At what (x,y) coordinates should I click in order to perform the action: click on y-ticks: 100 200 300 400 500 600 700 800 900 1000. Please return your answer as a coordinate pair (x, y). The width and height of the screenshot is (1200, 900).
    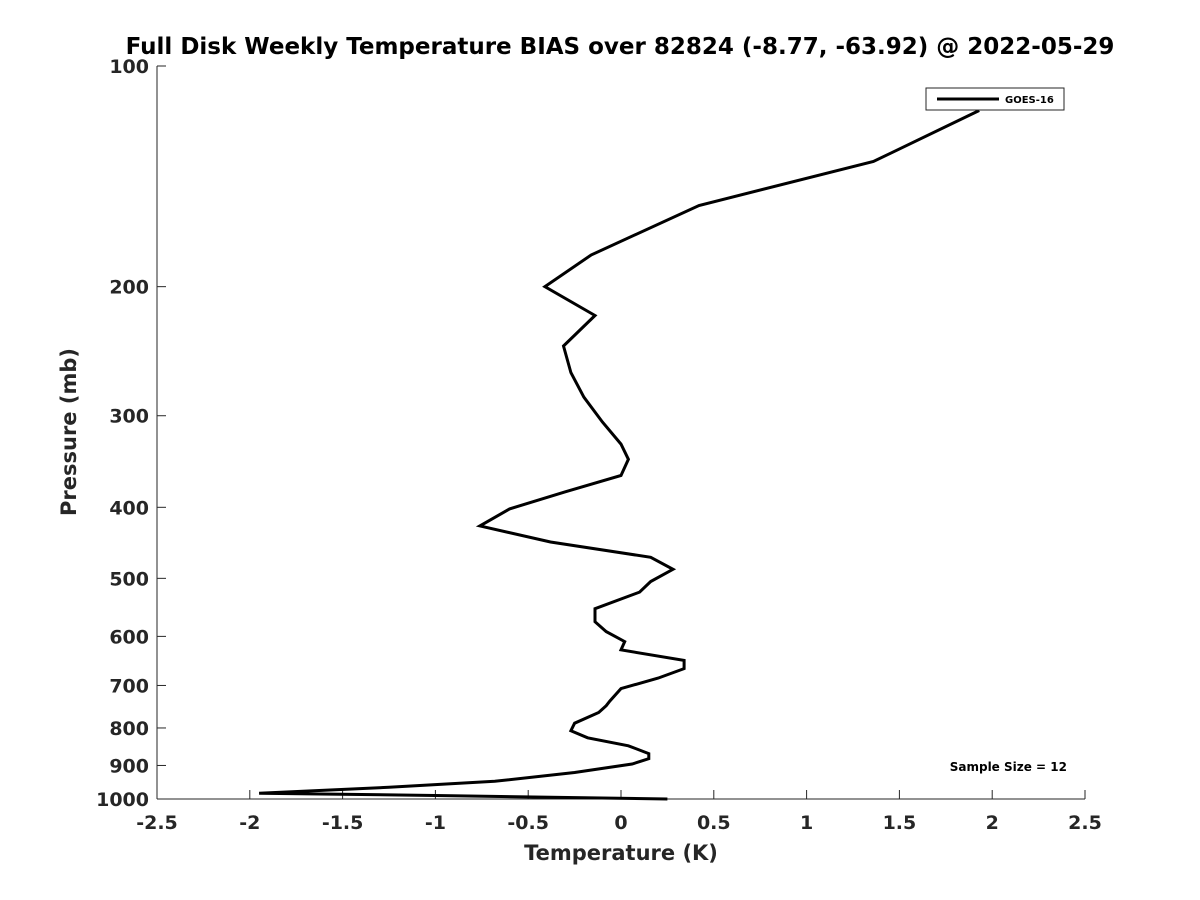
    Looking at the image, I should click on (131, 433).